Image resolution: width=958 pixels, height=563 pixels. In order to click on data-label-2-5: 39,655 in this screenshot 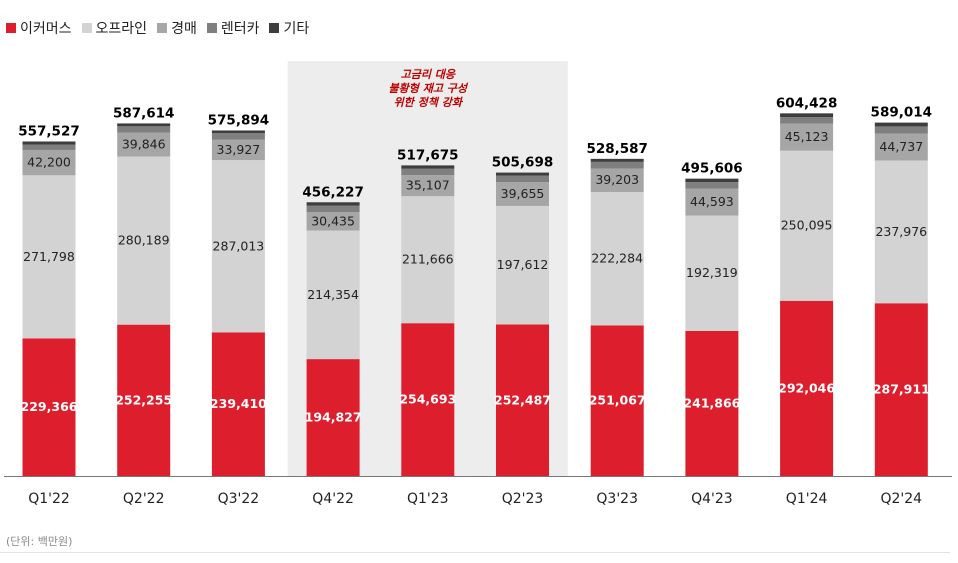, I will do `click(523, 193)`.